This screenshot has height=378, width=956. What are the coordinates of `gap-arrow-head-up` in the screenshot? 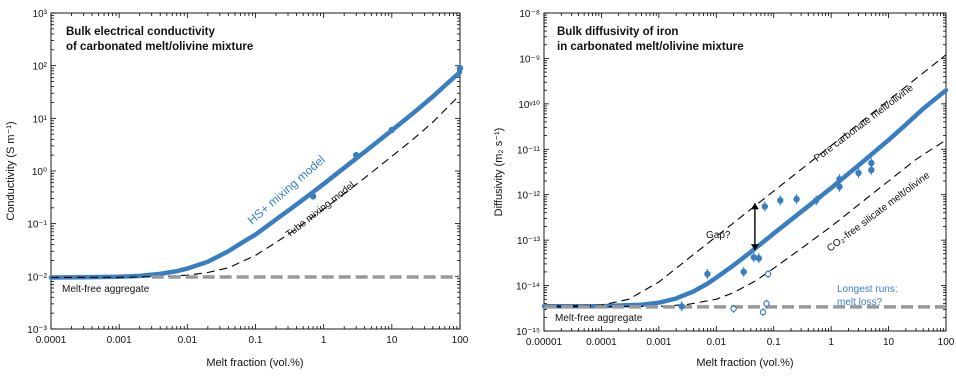 It's located at (754, 206).